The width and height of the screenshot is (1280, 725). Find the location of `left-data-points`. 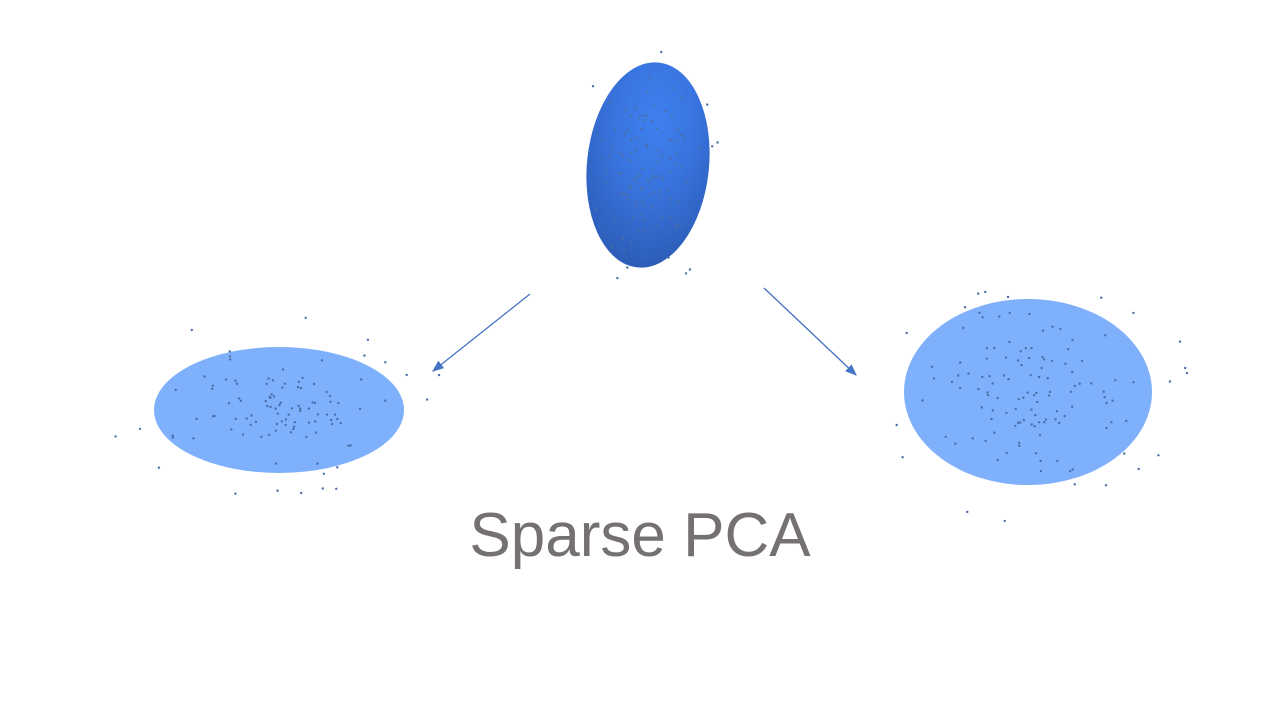

left-data-points is located at coordinates (277, 405).